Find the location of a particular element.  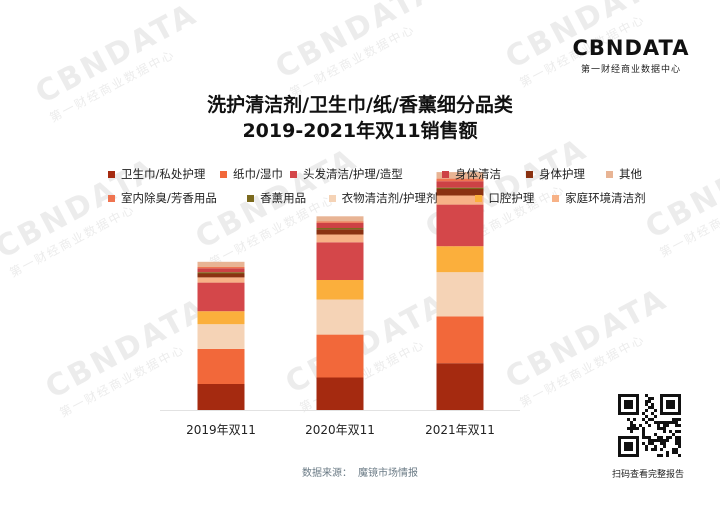

legend-item: 室内除臭/芳香用品 is located at coordinates (177, 198).